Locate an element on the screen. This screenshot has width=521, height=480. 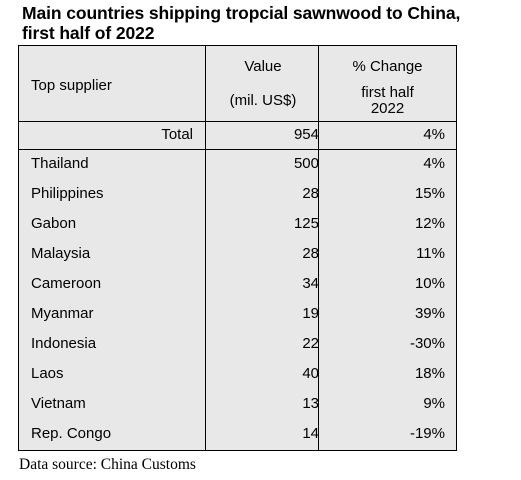
supplier-value: 500 is located at coordinates (306, 163).